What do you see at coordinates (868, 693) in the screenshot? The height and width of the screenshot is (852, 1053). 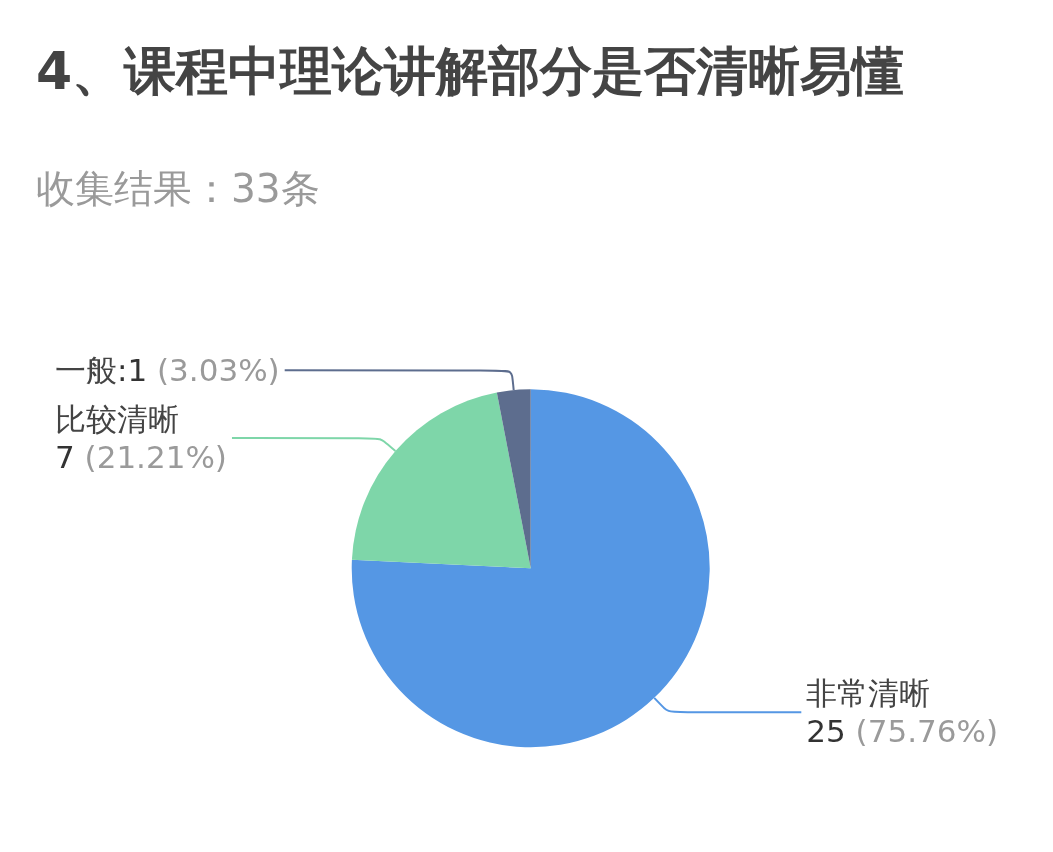 I see `slice-label: 非常清晰` at bounding box center [868, 693].